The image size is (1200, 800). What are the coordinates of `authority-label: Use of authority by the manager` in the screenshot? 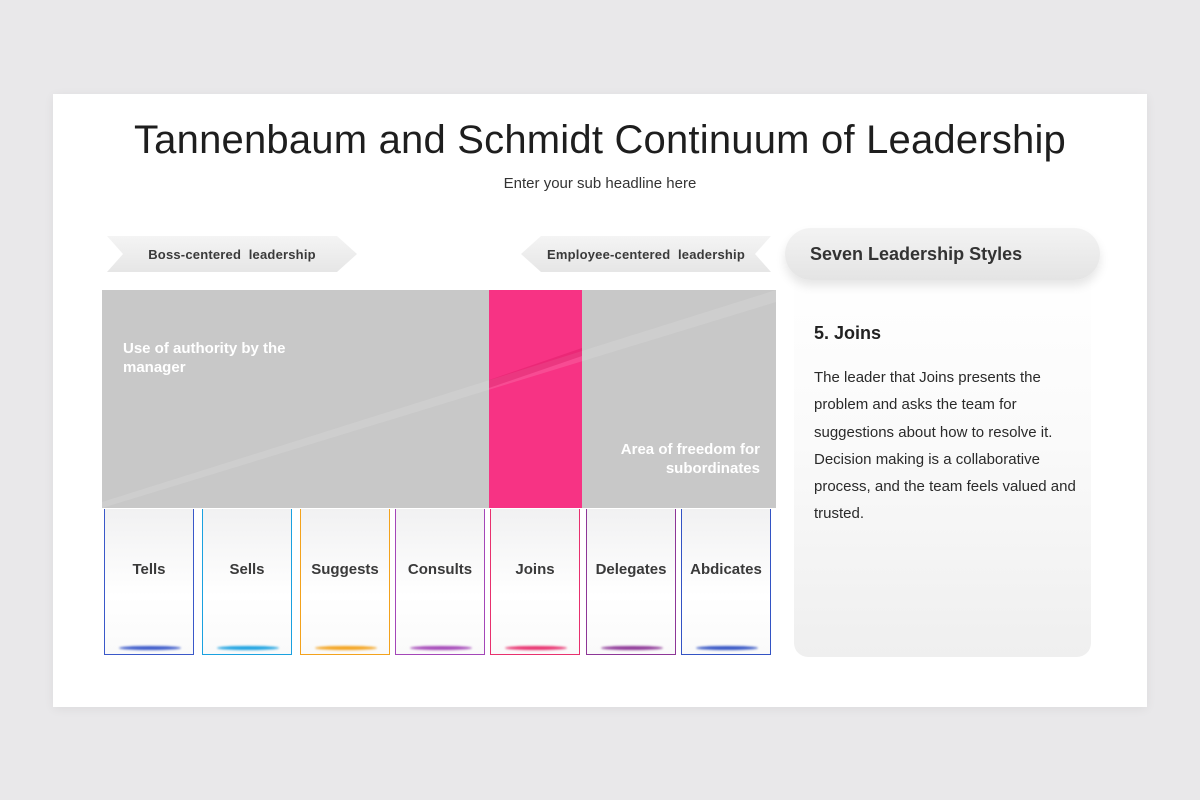 It's located at (204, 358).